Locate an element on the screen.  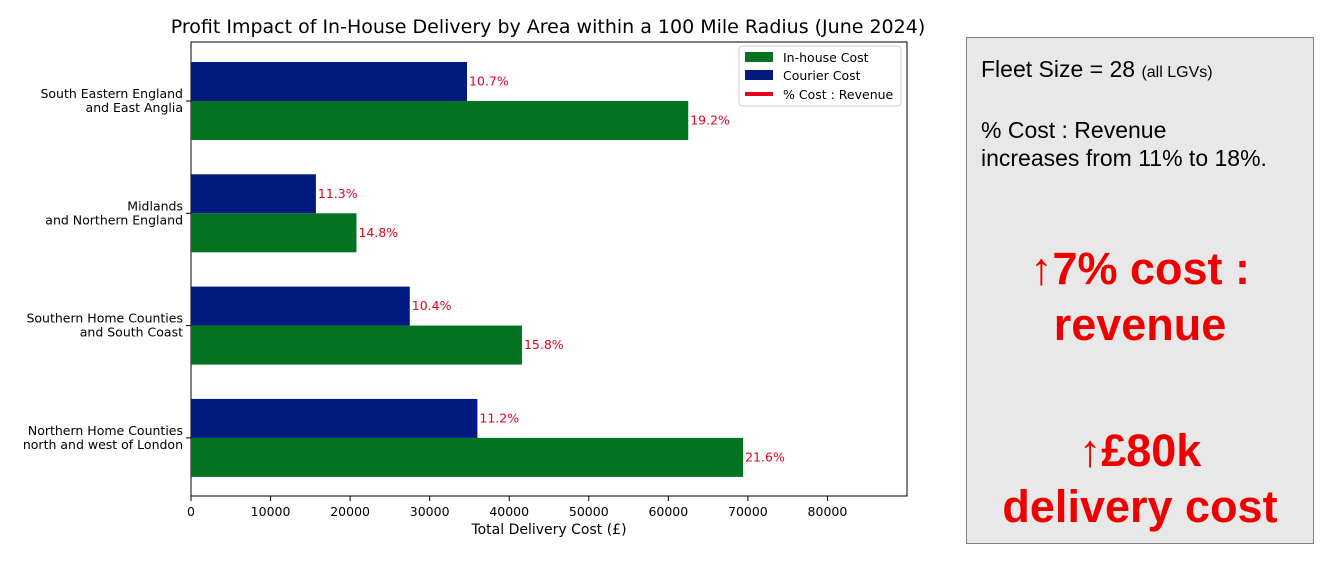
category-label-3-line-0: Northern Home Counties is located at coordinates (105, 430).